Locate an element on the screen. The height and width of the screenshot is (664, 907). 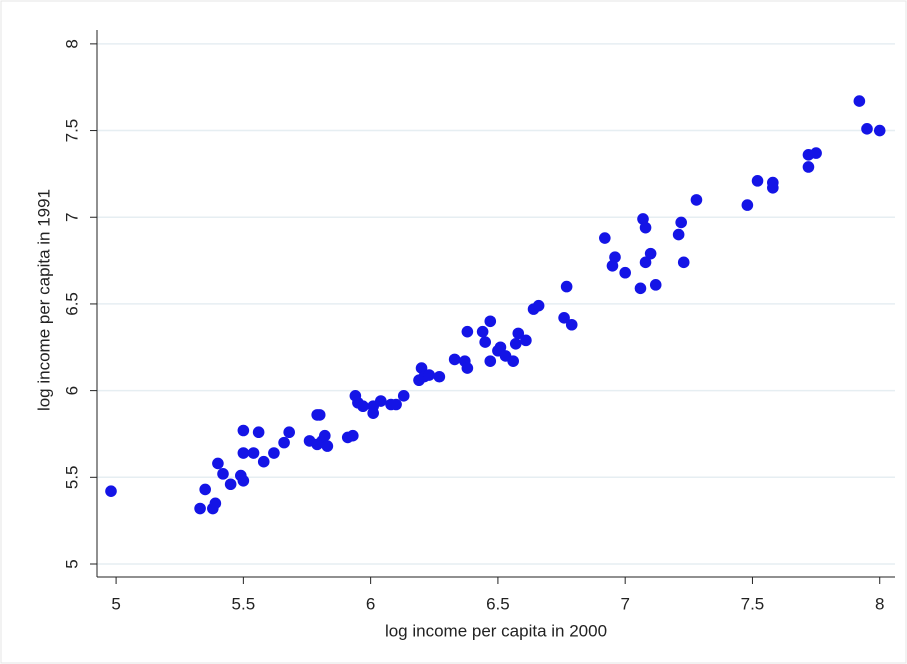
y-tick-label: 7.5 is located at coordinates (71, 131).